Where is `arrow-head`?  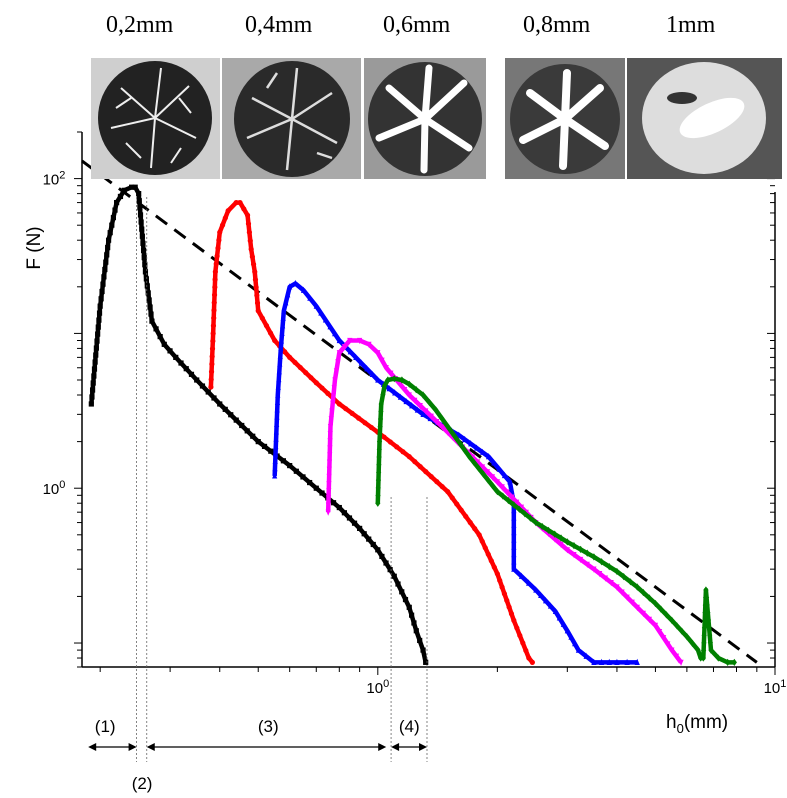 arrow-head is located at coordinates (132, 747).